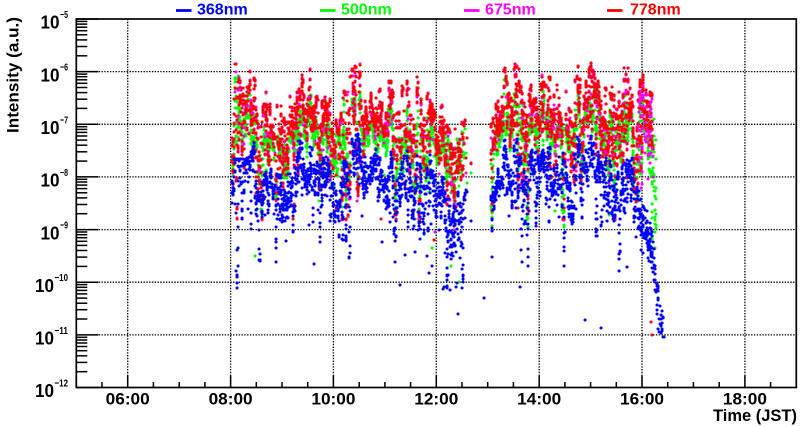 Image resolution: width=800 pixels, height=427 pixels. What do you see at coordinates (231, 400) in the screenshot?
I see `svg-text: 08:00` at bounding box center [231, 400].